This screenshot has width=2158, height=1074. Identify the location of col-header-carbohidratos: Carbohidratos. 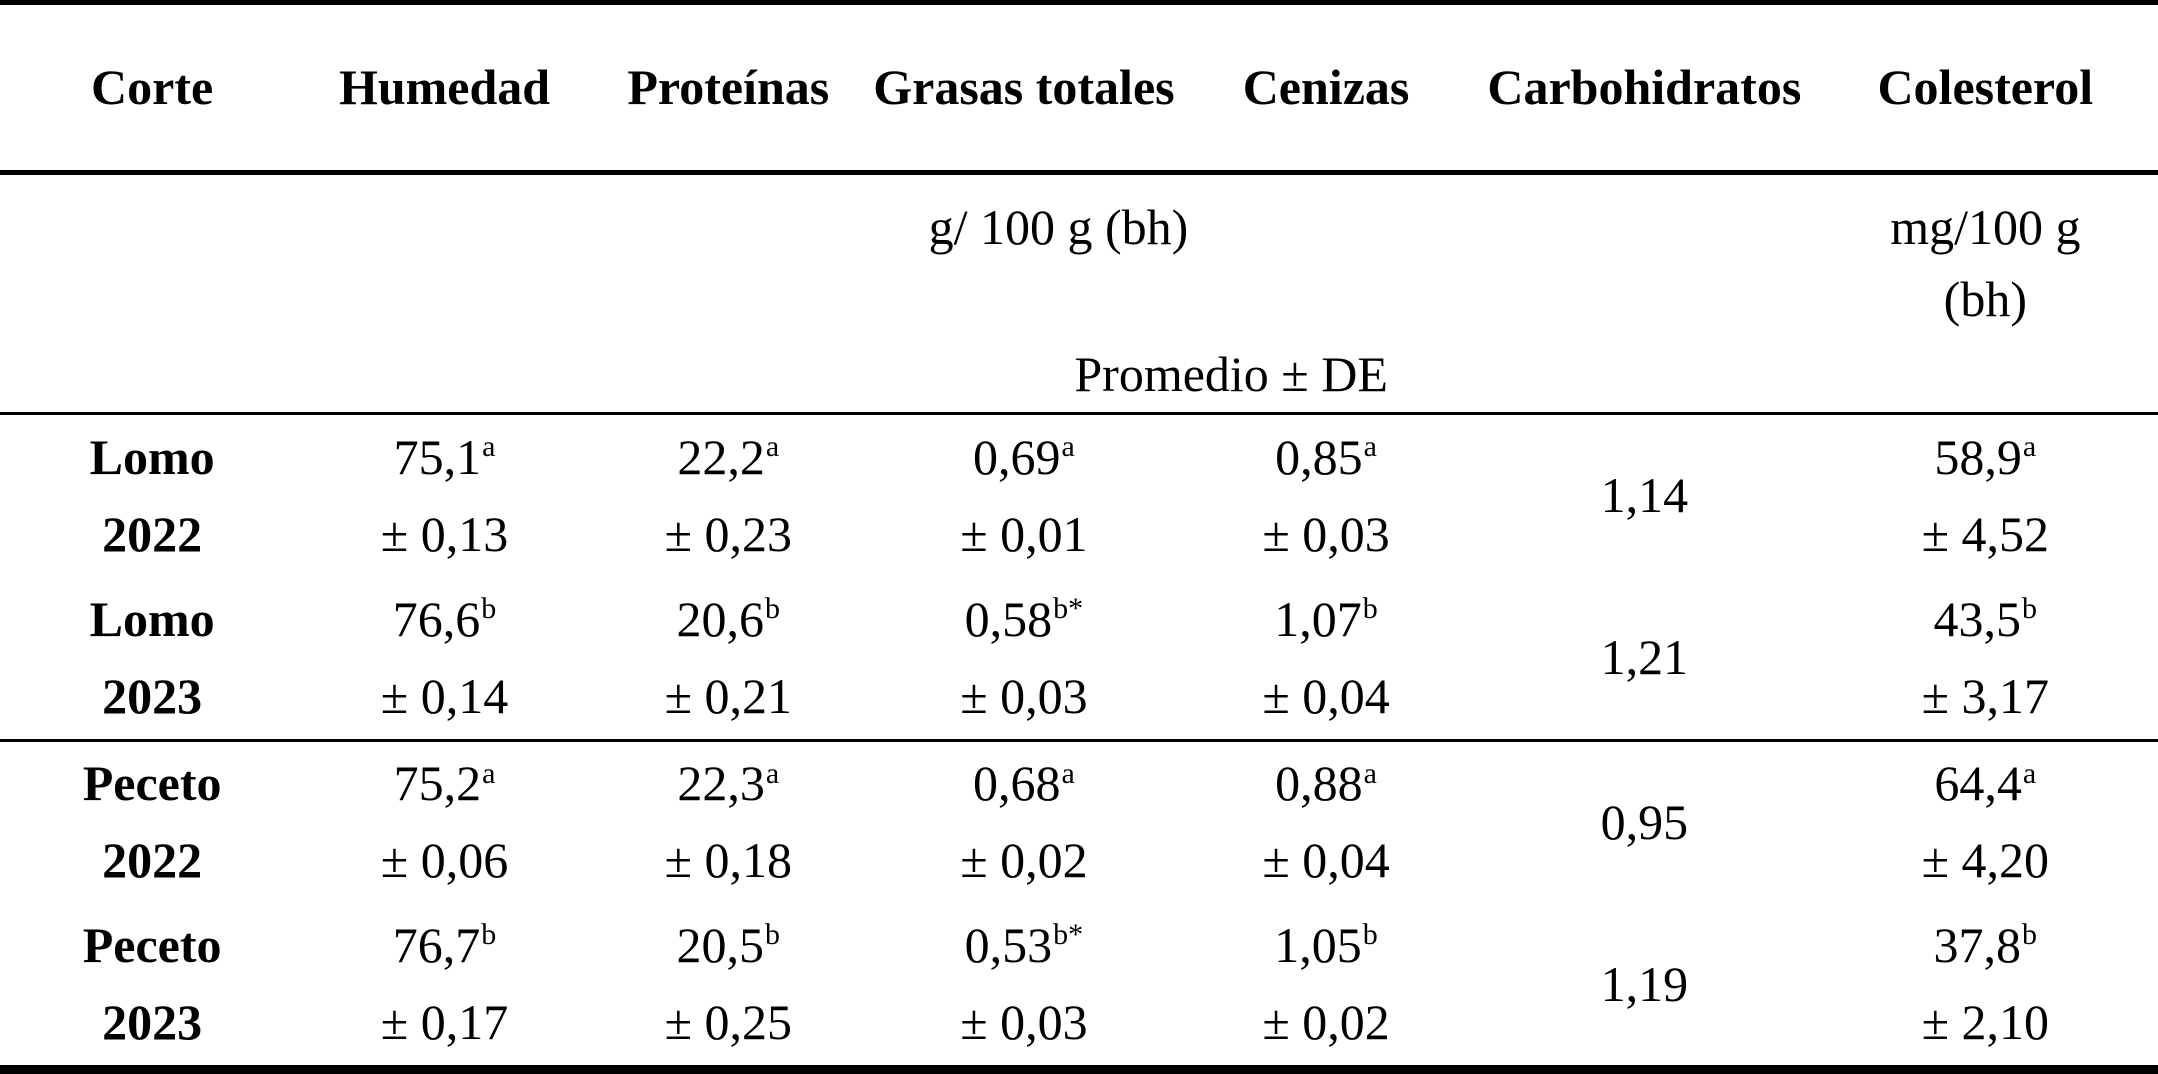
(1644, 87).